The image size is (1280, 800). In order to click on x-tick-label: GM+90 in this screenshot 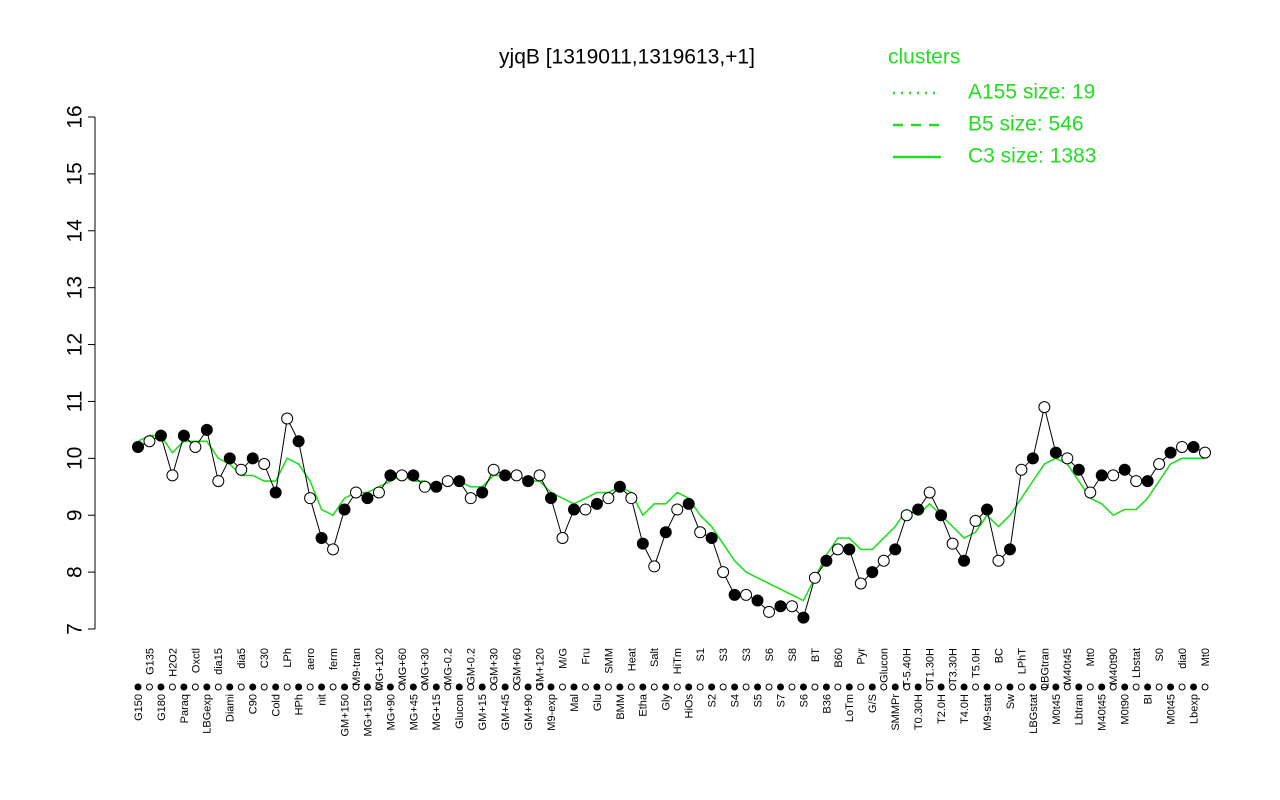, I will do `click(529, 712)`.